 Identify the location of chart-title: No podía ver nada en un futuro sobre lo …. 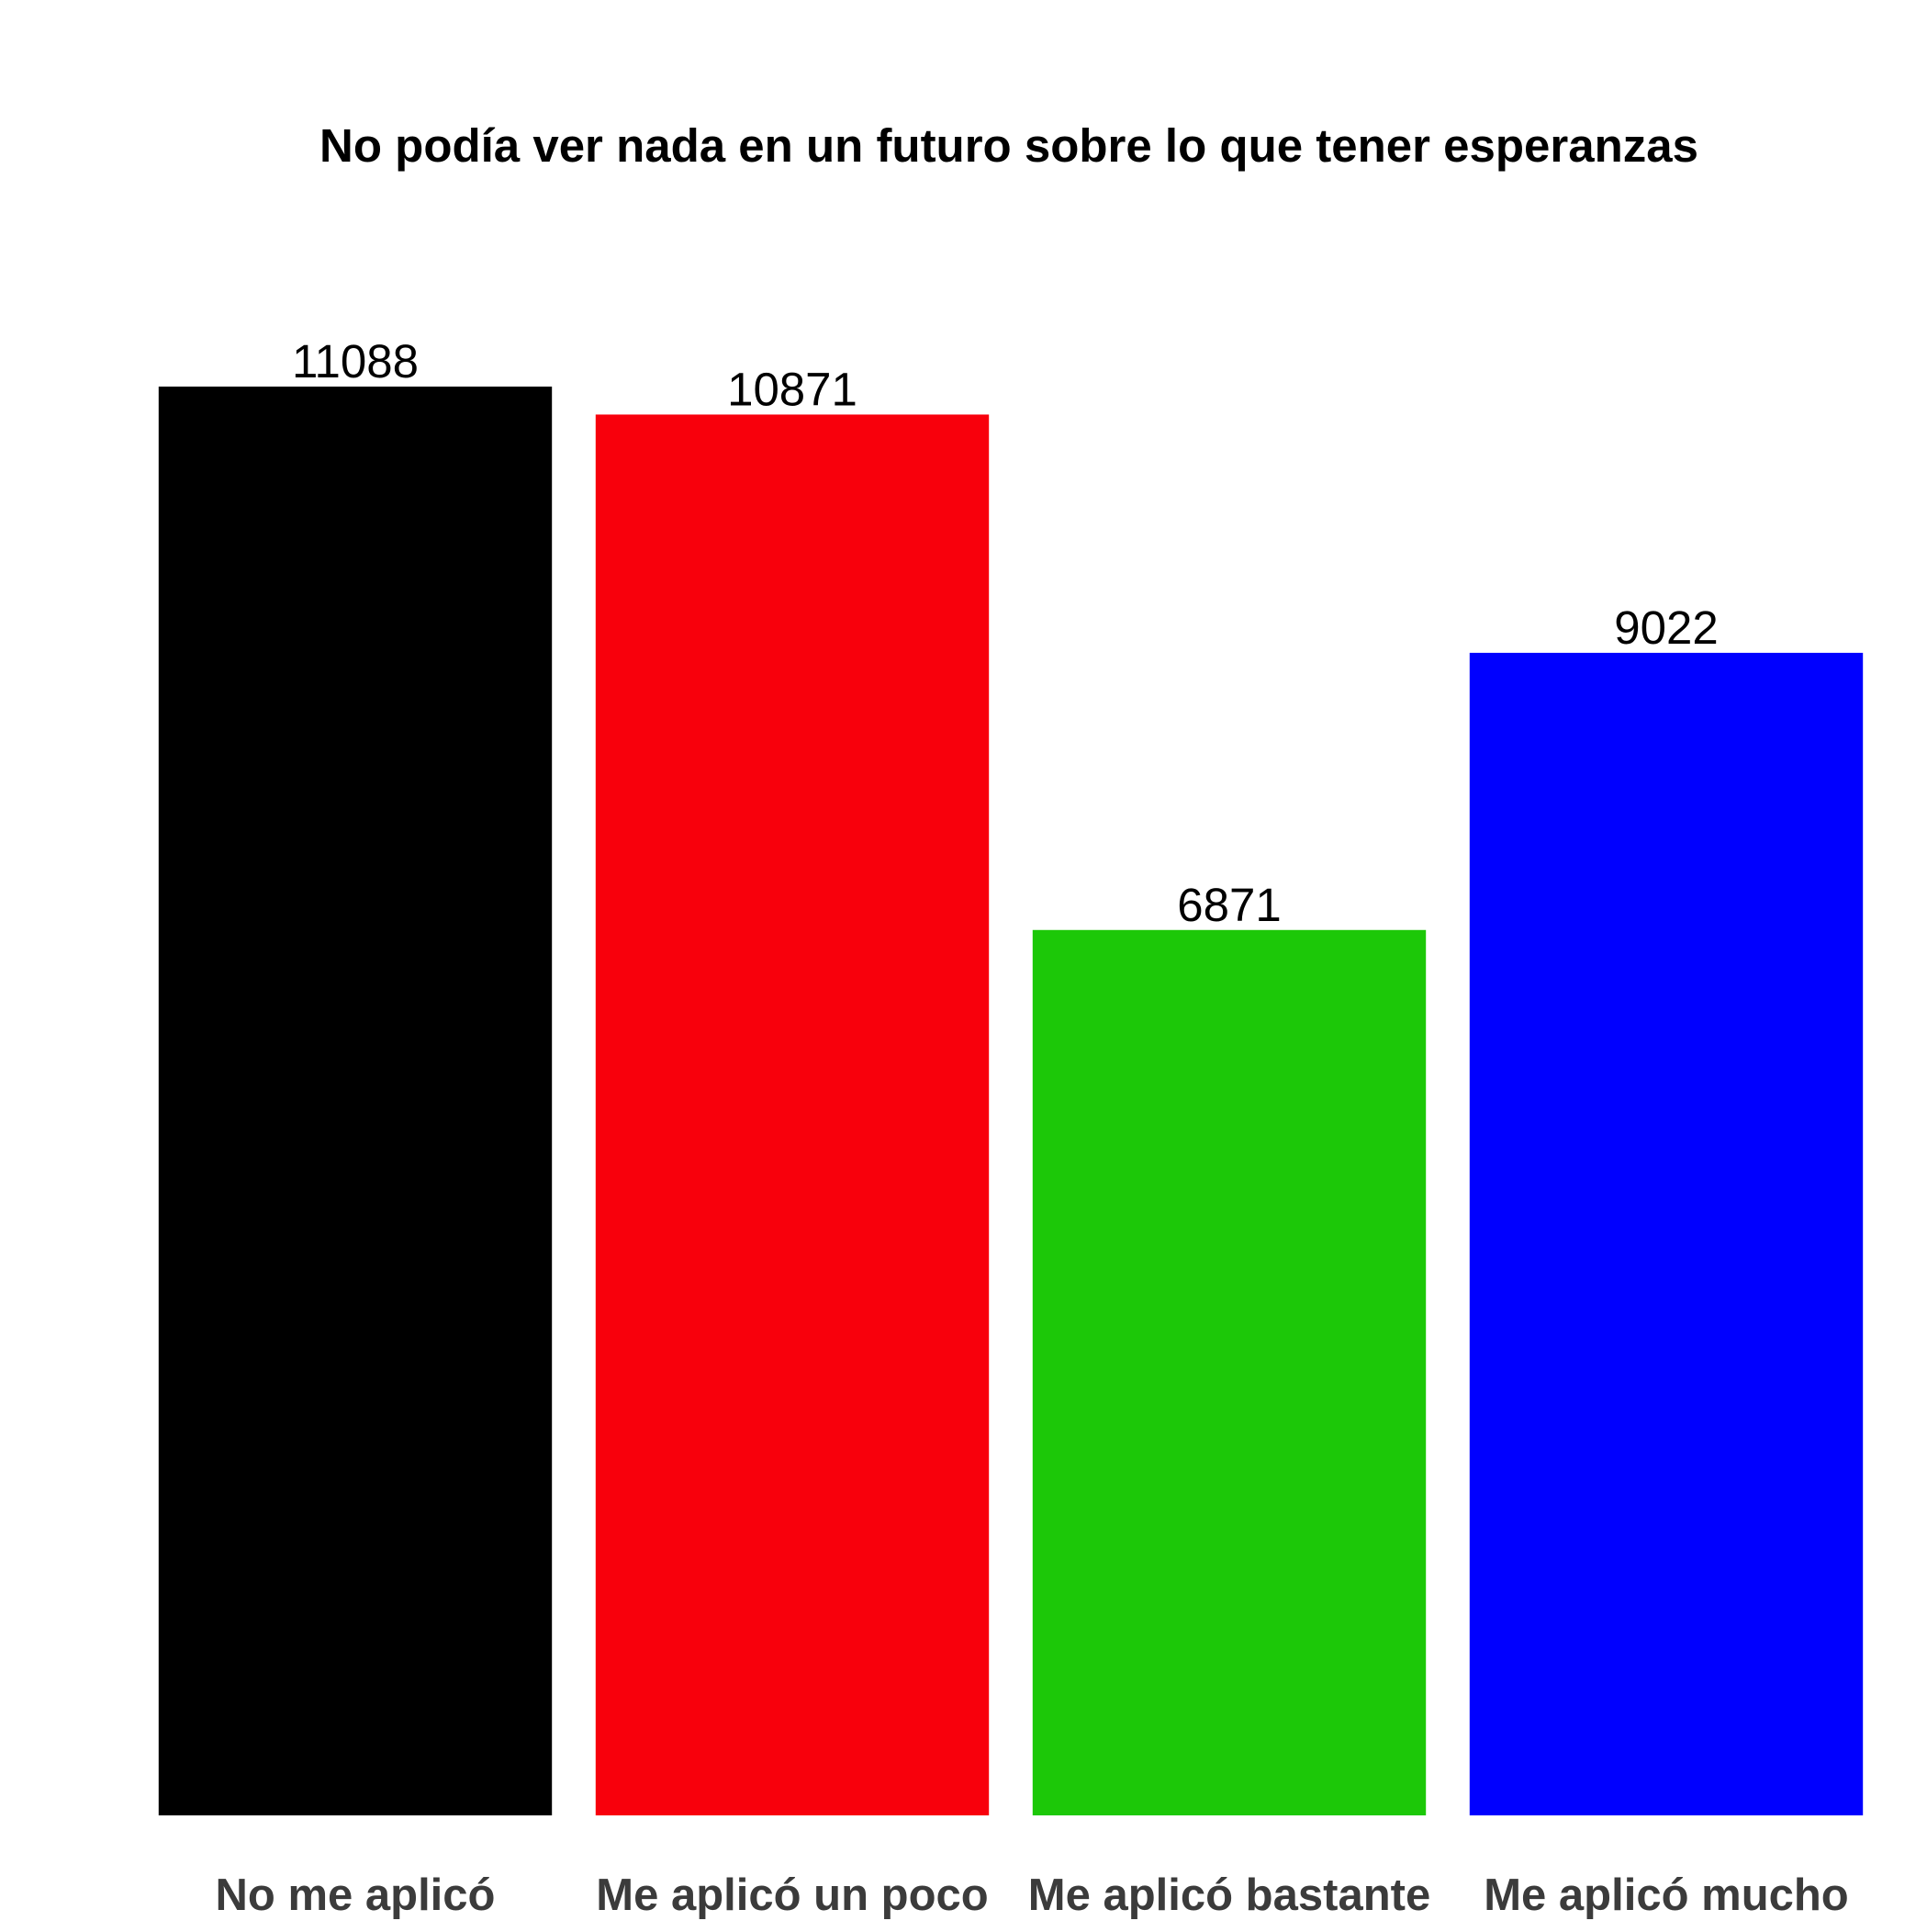
(1009, 145).